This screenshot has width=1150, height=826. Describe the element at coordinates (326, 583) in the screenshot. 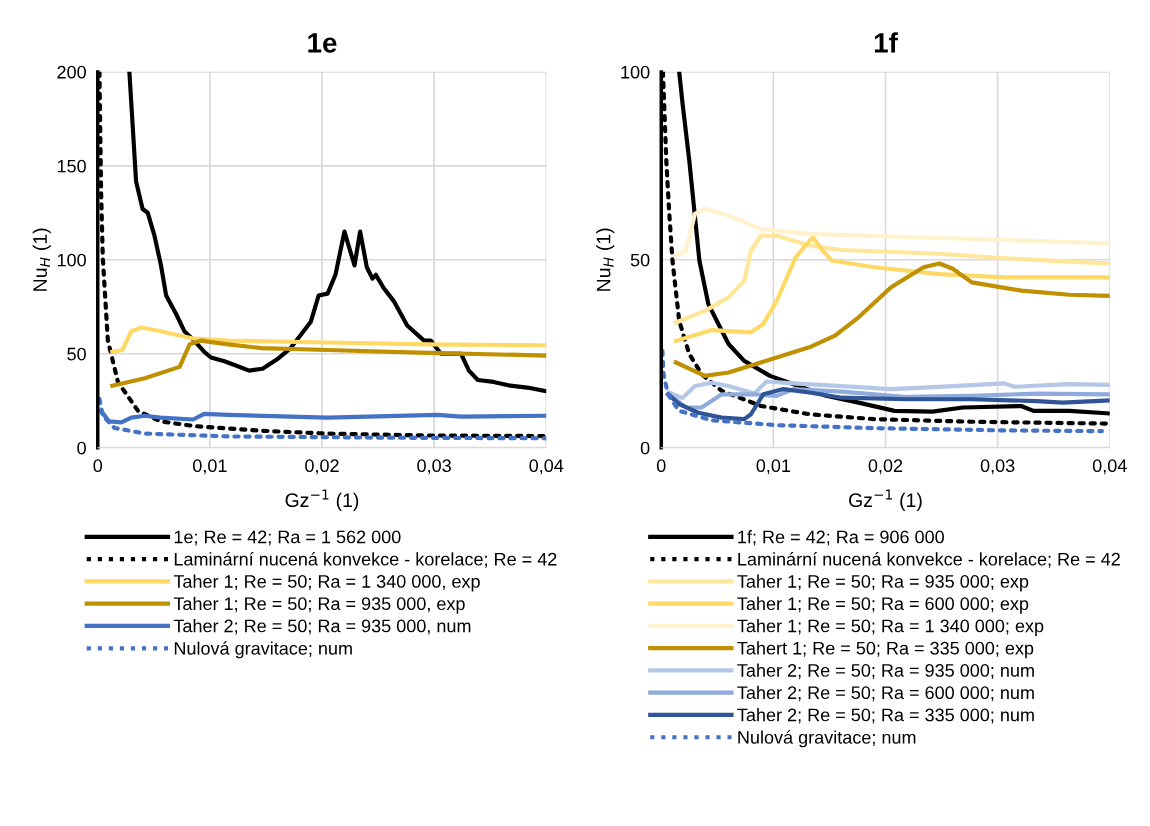

I see `legend-label: Taher 1; Re = 50; Ra = 1 340 000, exp` at that location.